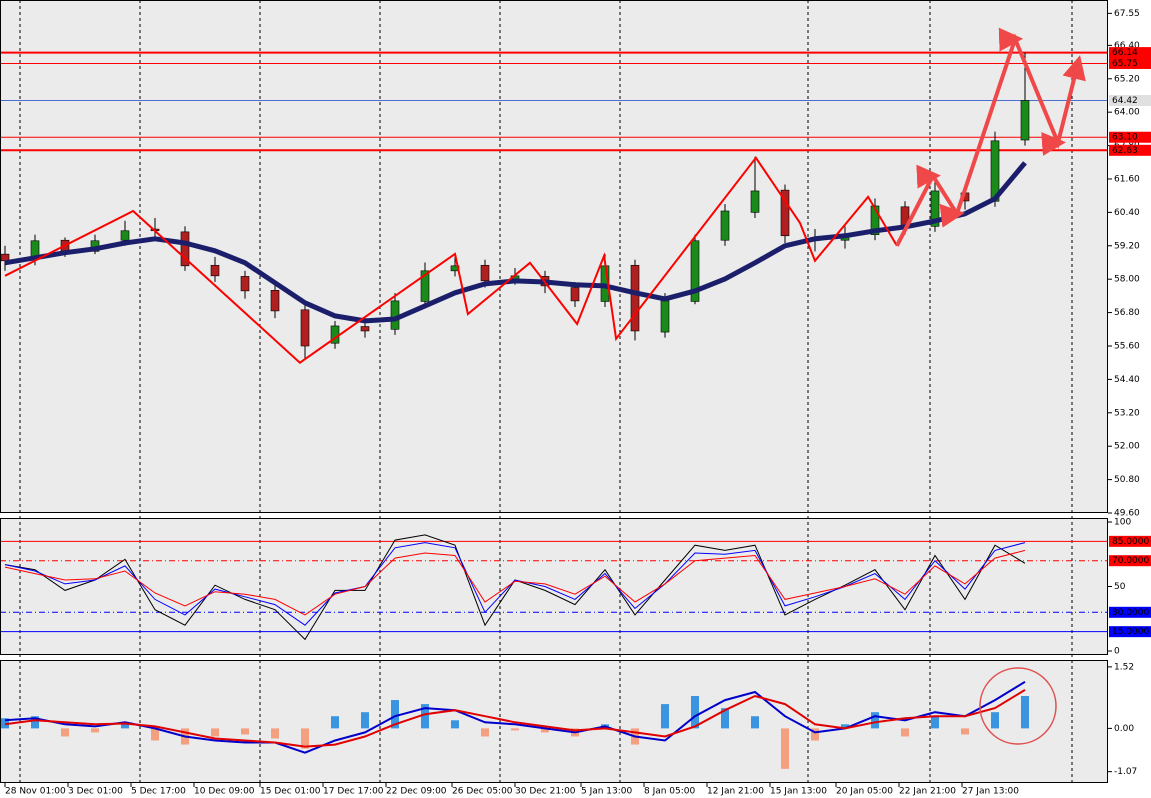  What do you see at coordinates (1127, 480) in the screenshot?
I see `y-tick-label: 50.80` at bounding box center [1127, 480].